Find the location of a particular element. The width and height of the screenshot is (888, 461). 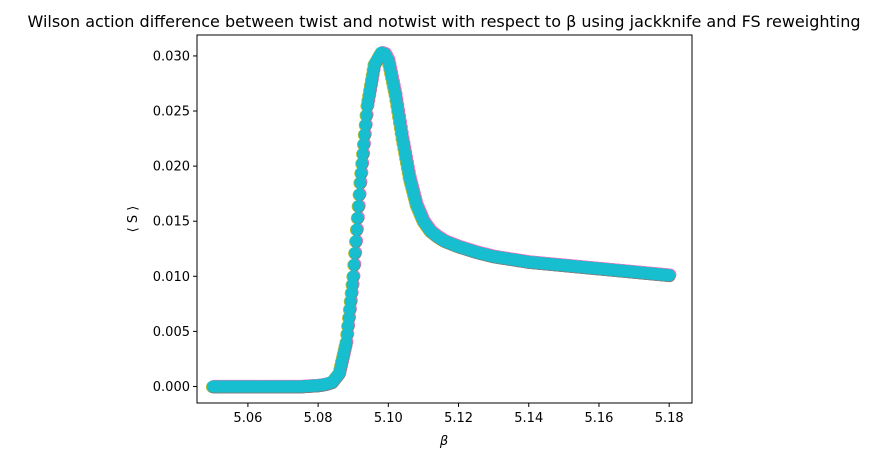

x-tick-label: 5.10 is located at coordinates (388, 418).